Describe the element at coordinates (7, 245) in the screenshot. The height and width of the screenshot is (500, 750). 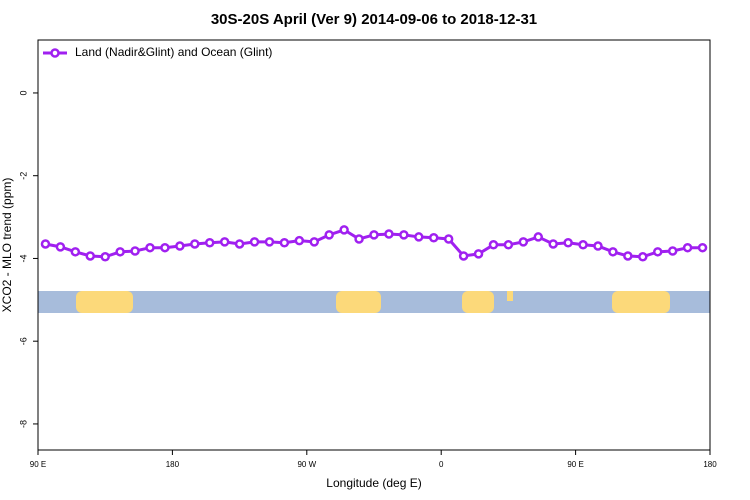
I see `y-axis-label: XCO2 - MLO trend (ppm)` at that location.